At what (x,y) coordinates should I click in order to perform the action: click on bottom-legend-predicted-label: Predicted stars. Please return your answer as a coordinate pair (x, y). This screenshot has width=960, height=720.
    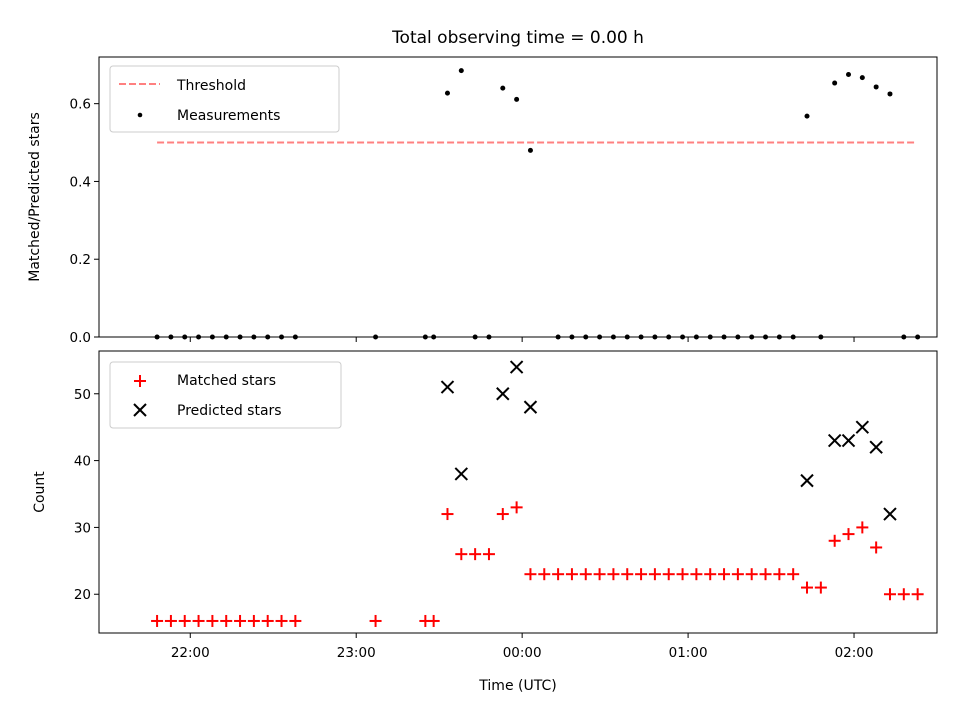
    Looking at the image, I should click on (229, 411).